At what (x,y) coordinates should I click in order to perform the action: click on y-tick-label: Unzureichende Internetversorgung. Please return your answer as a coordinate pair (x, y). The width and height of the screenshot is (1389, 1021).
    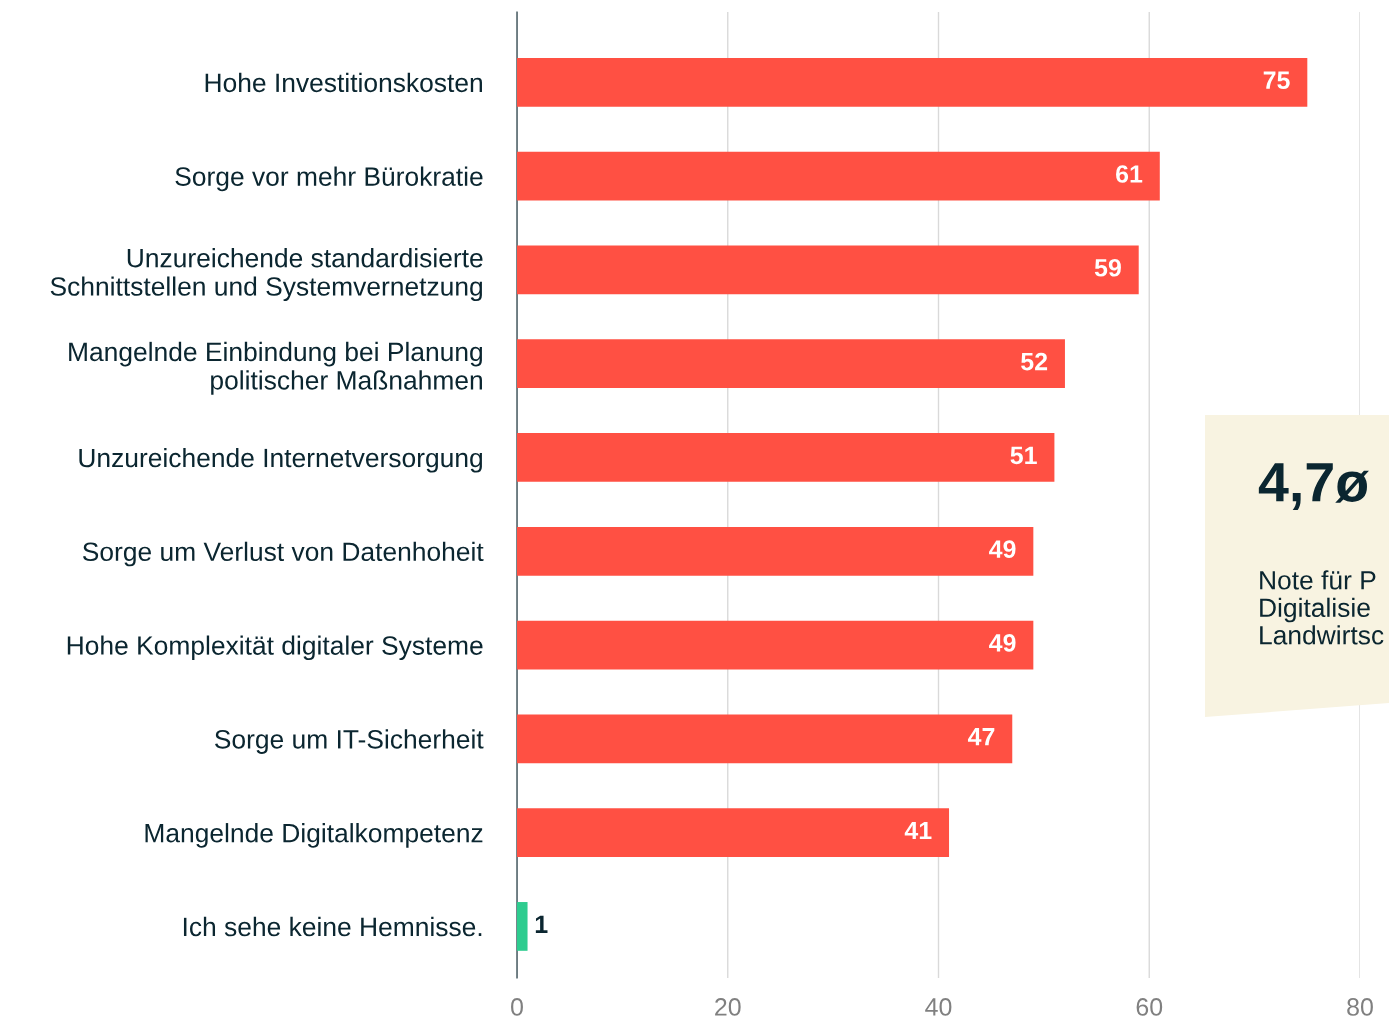
    Looking at the image, I should click on (280, 460).